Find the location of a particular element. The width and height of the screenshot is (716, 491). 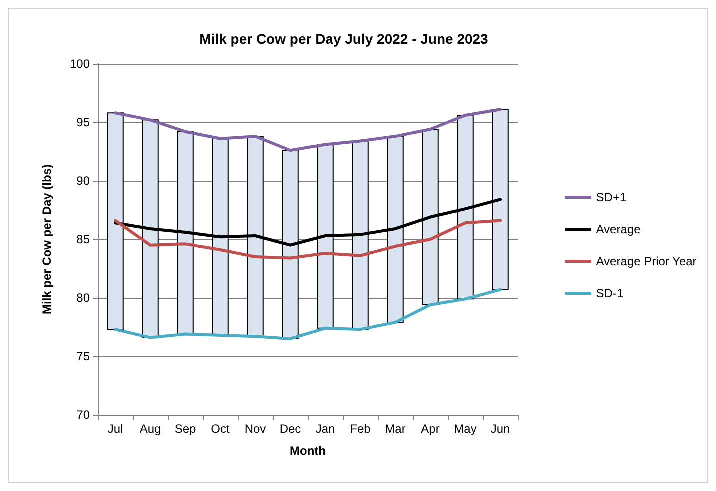

x-tick-label: Jan is located at coordinates (326, 429).